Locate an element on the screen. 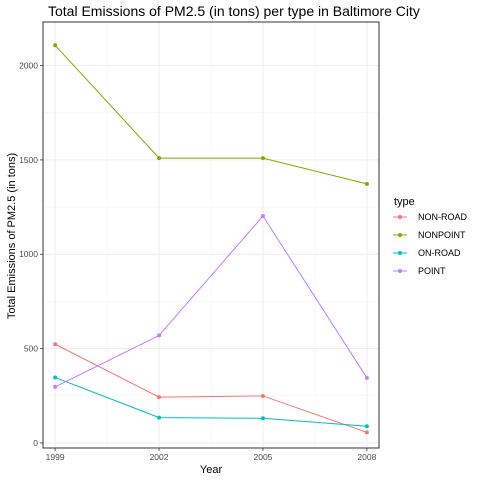 The height and width of the screenshot is (480, 480). y-tick-label: 500 is located at coordinates (31, 349).